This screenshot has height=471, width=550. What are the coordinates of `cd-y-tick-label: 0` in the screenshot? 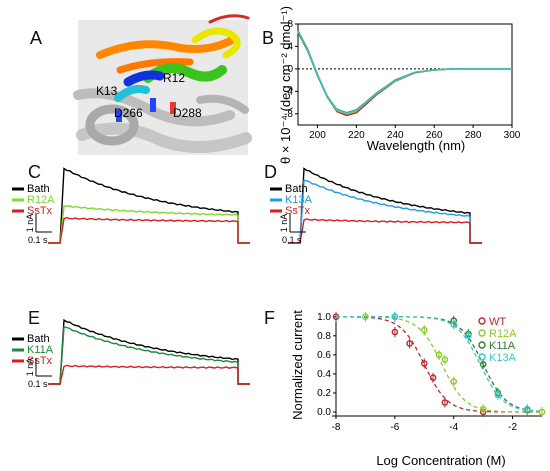 It's located at (290, 69).